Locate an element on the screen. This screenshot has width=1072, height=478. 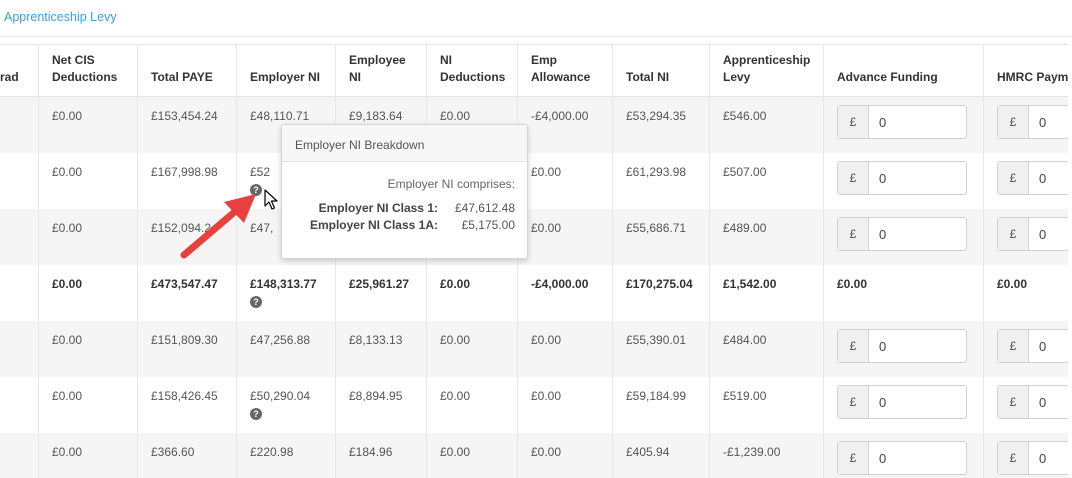
employer-ni-class1a-value: £5,175.00 is located at coordinates (488, 225).